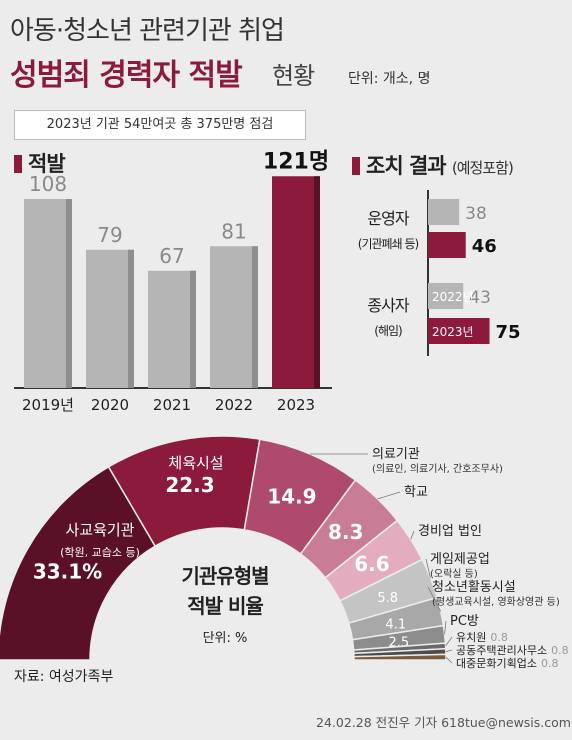 Image resolution: width=572 pixels, height=740 pixels. Describe the element at coordinates (476, 214) in the screenshot. I see `action-value-label-0-0: 38` at that location.